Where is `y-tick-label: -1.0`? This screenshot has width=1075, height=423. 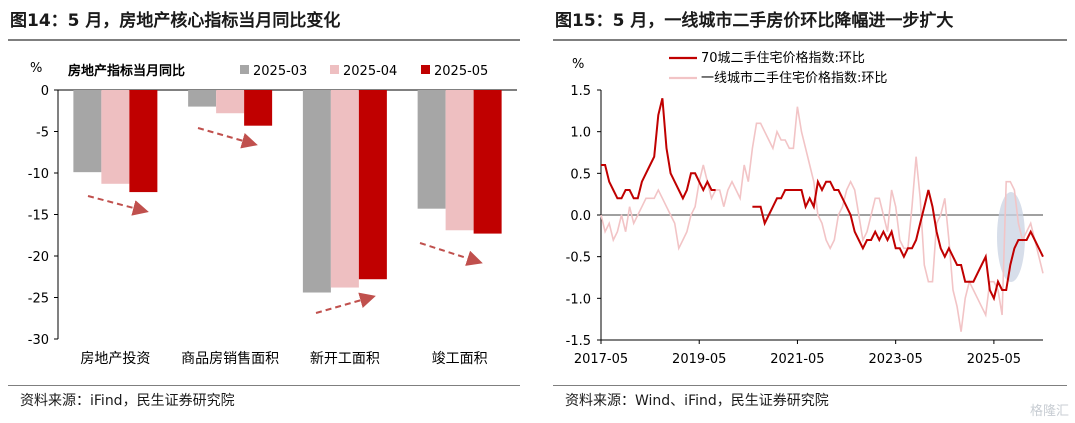 y-tick-label: -1.0 is located at coordinates (578, 299).